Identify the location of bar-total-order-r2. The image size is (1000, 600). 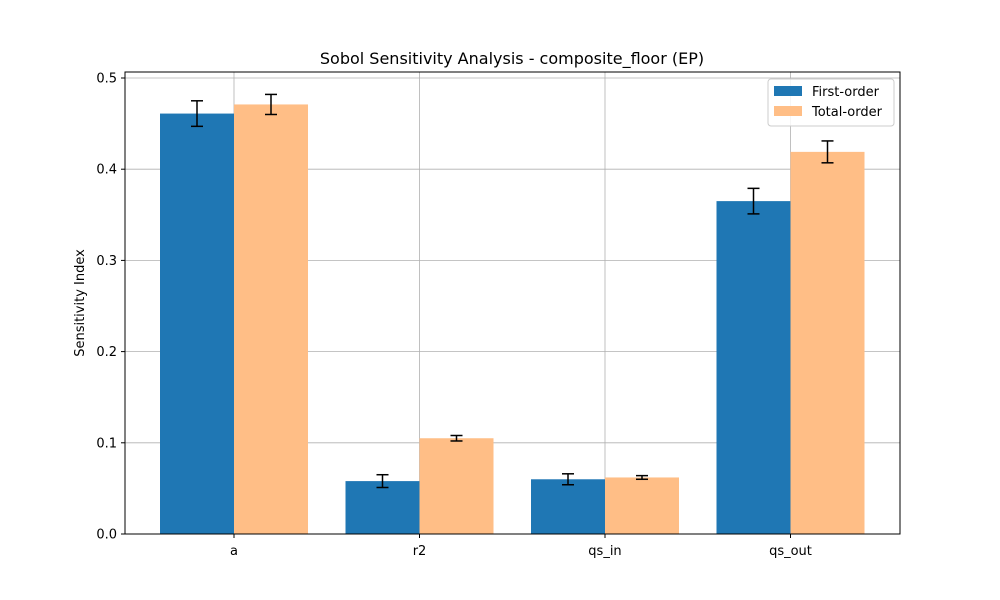
(456, 486).